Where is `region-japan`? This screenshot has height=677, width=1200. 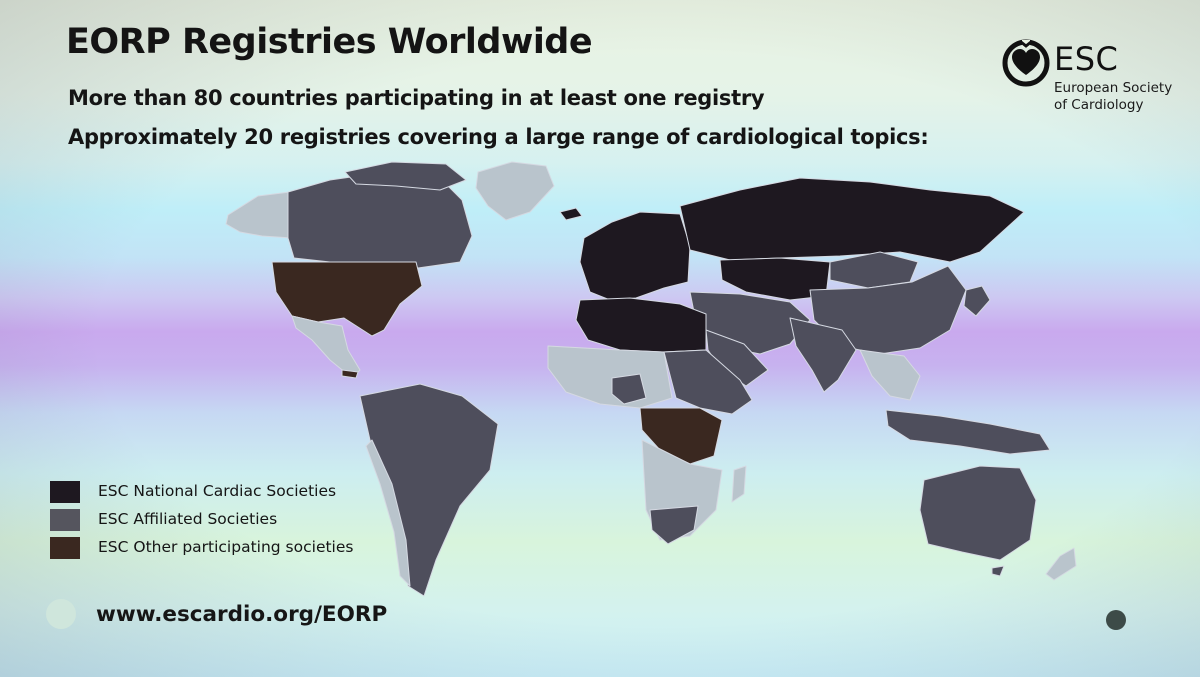
region-japan is located at coordinates (977, 301).